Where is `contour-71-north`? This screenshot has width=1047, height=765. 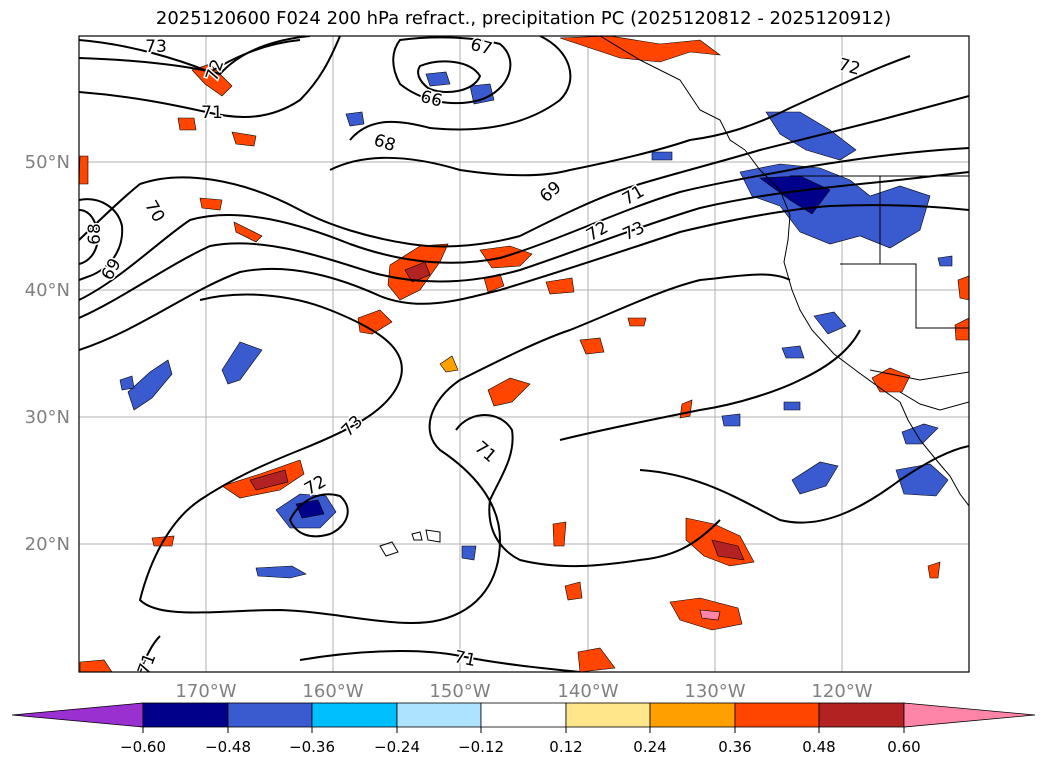
contour-71-north is located at coordinates (210, 77).